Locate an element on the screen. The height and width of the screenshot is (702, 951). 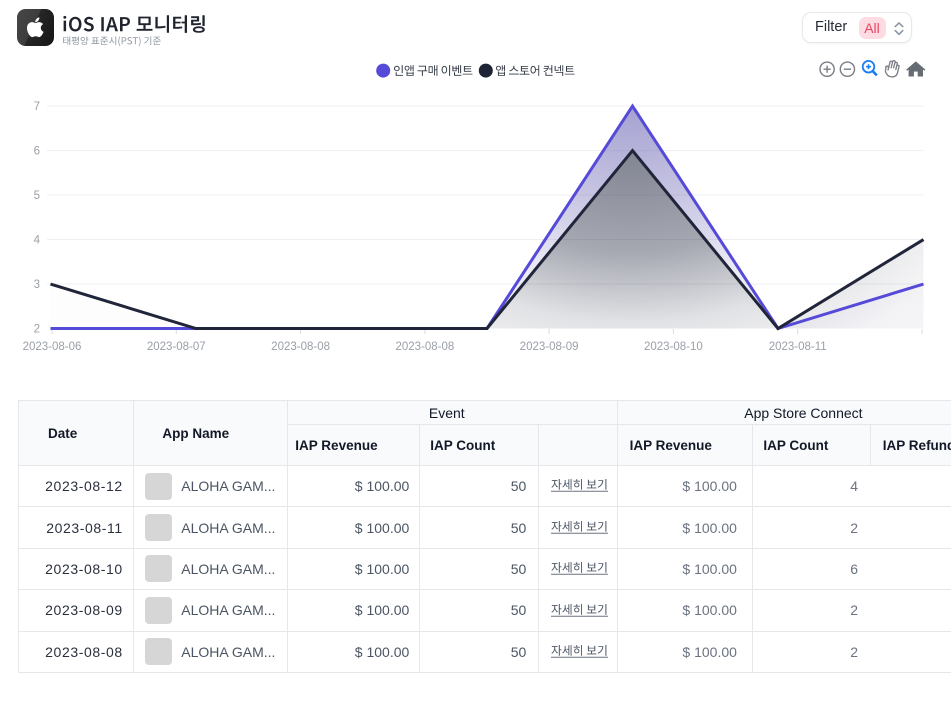
svg-text: 7 is located at coordinates (37, 107).